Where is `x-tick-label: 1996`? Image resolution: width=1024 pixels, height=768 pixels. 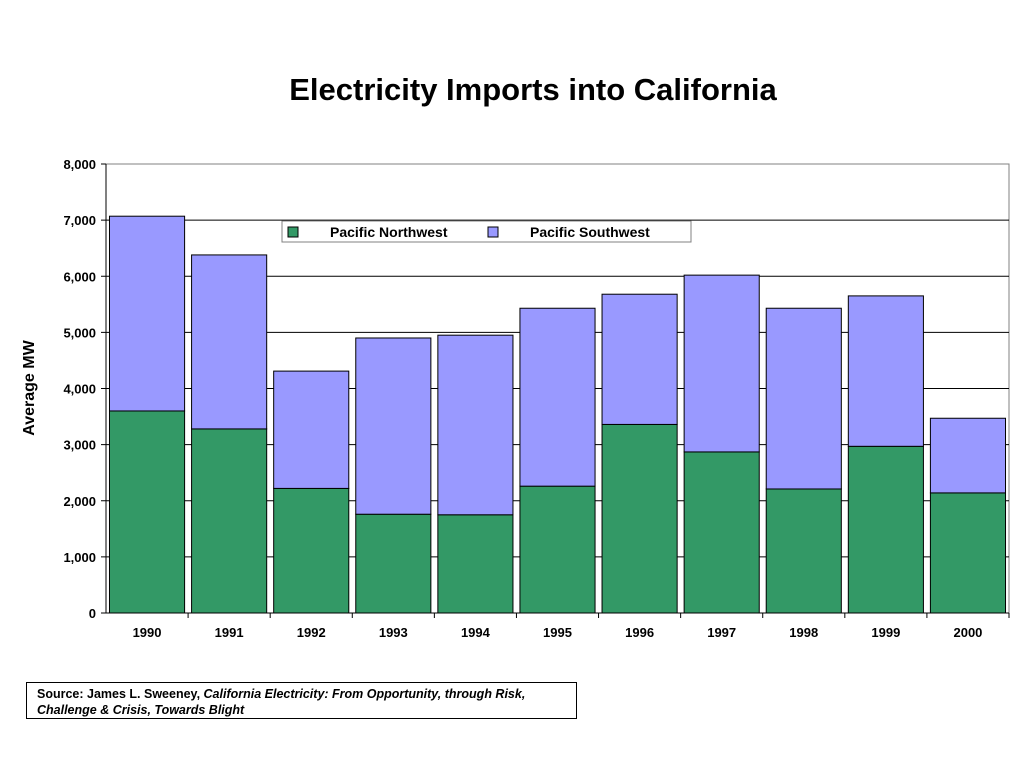
x-tick-label: 1996 is located at coordinates (639, 632).